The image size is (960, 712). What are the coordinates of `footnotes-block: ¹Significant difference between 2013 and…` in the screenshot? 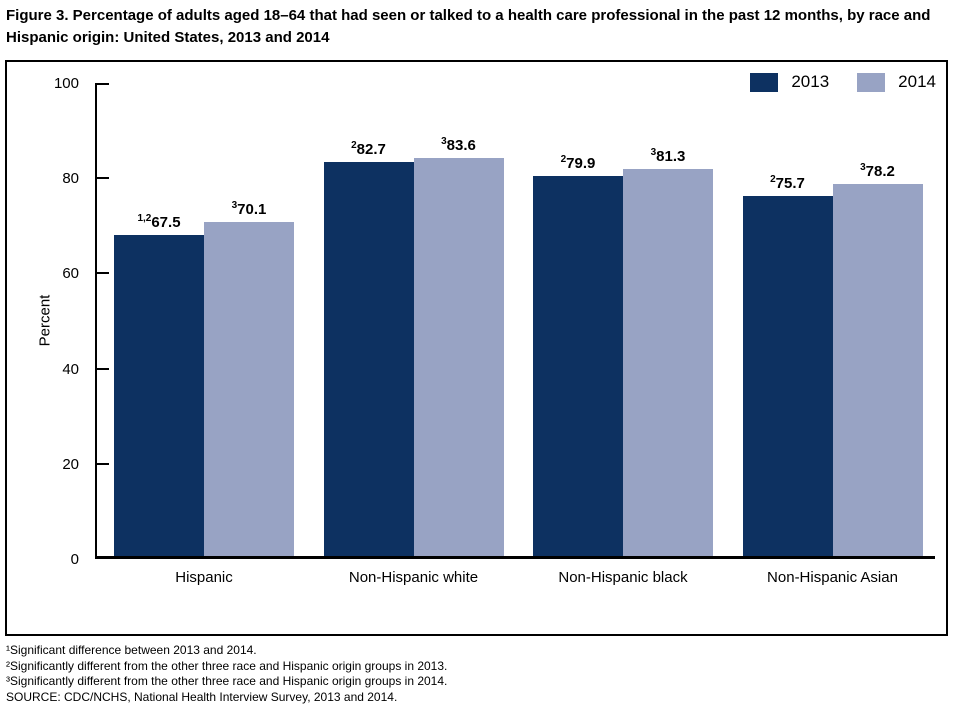 It's located at (479, 674).